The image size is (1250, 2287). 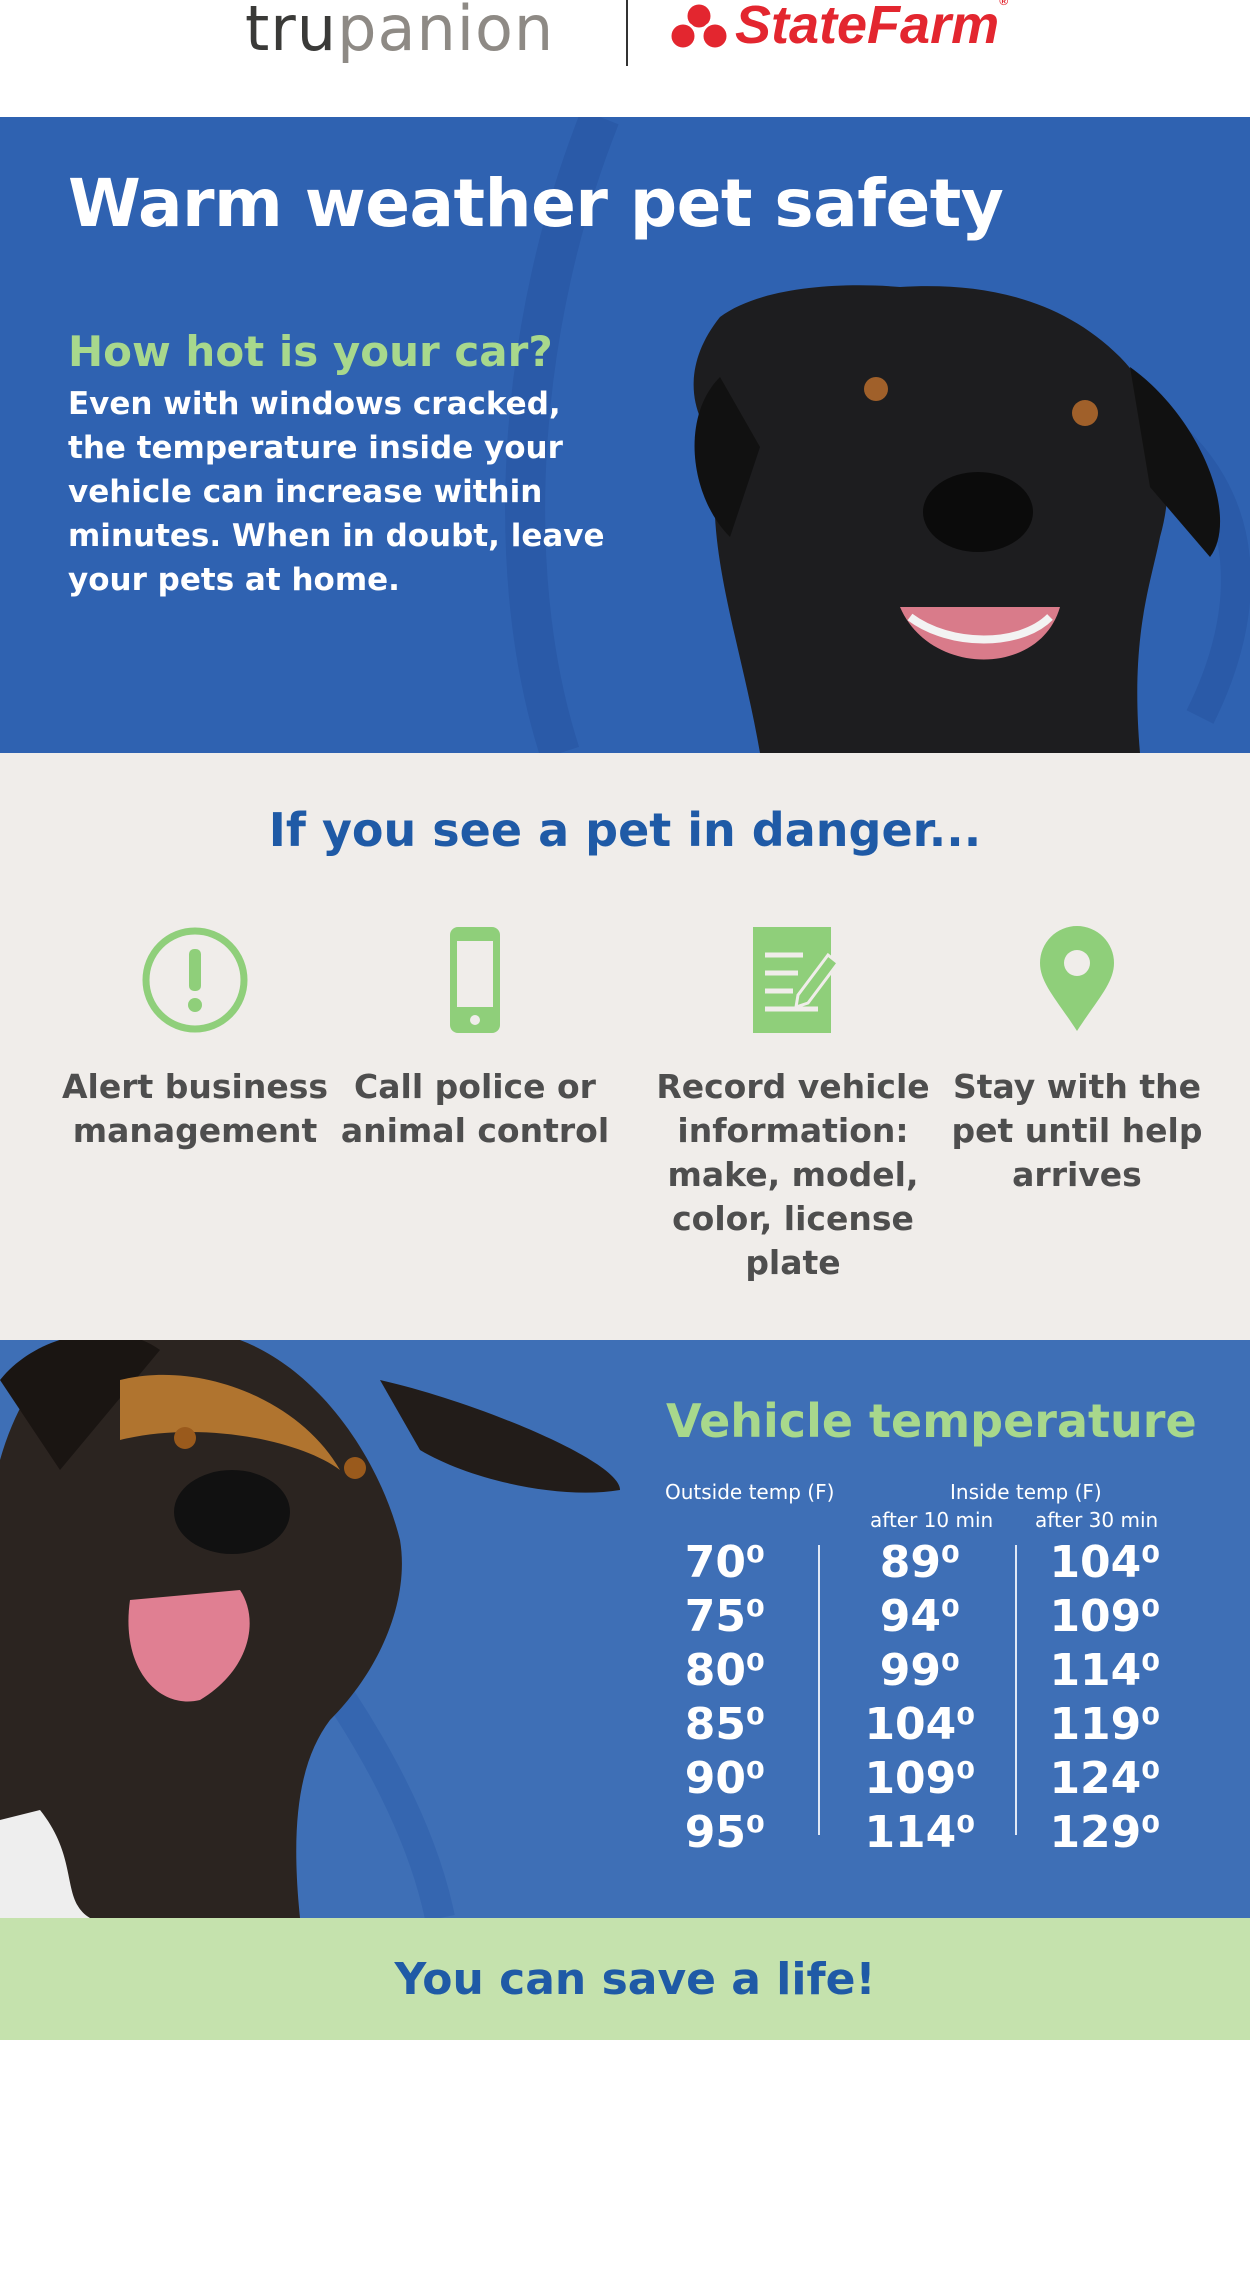 What do you see at coordinates (475, 1039) in the screenshot?
I see `step-call: Call police or animal control` at bounding box center [475, 1039].